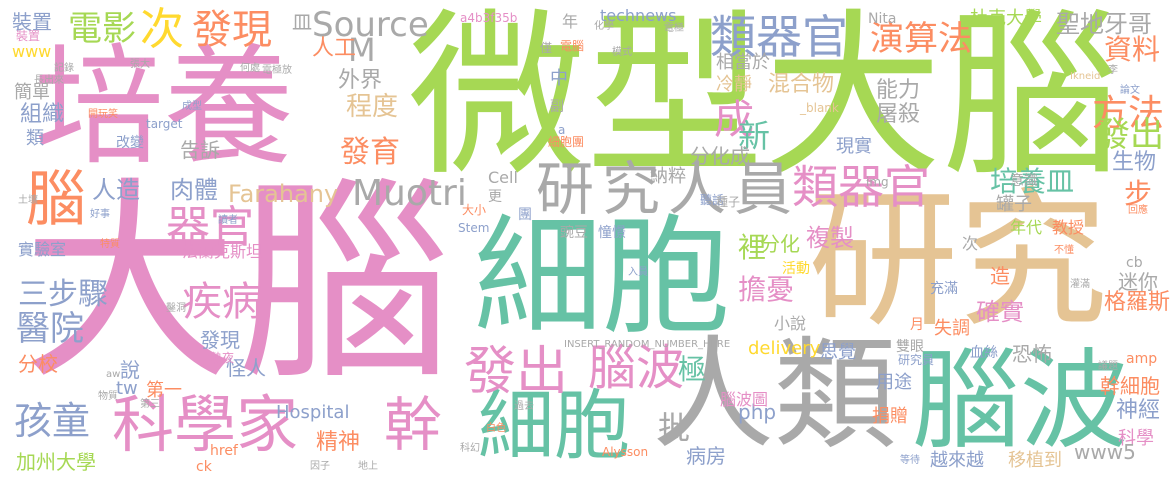 The image size is (1175, 482). Describe the element at coordinates (1130, 386) in the screenshot. I see `word-item: 幹細胞` at that location.